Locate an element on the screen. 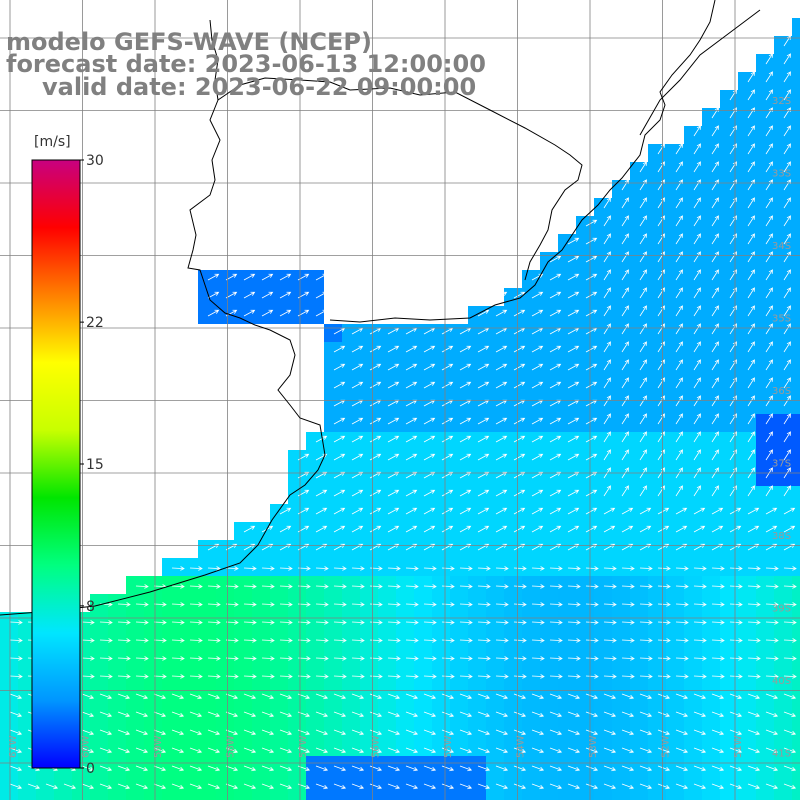 The width and height of the screenshot is (800, 800). longitude-label: 60W is located at coordinates (86, 746).